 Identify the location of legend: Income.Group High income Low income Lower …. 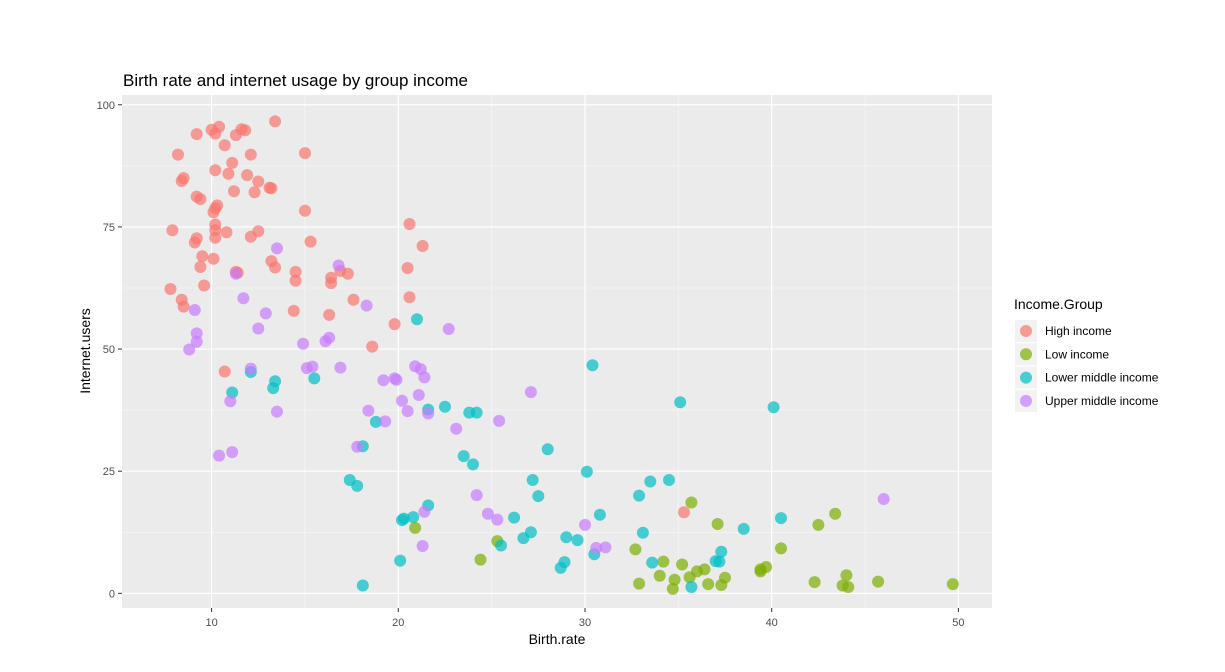
(1086, 354).